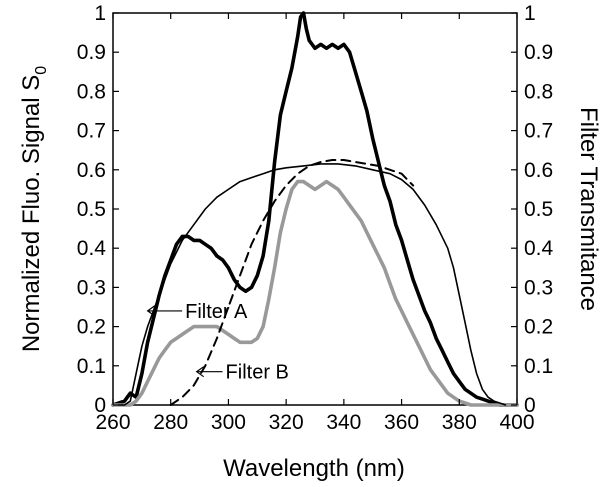  I want to click on right-y-tick-label: 0.7, so click(538, 131).